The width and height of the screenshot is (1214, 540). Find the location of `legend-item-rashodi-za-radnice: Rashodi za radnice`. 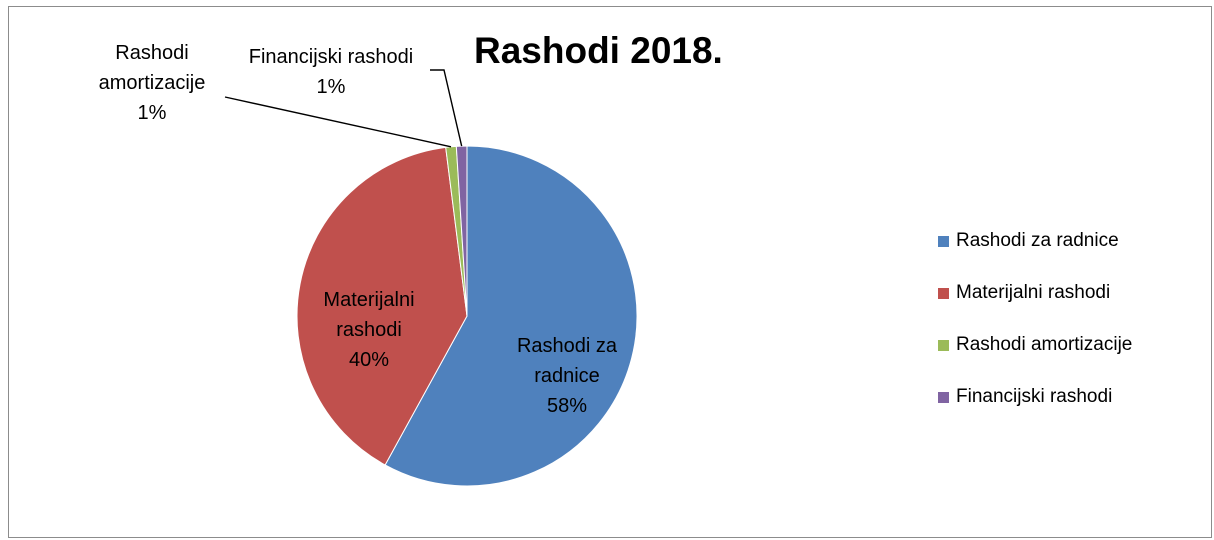

legend-item-rashodi-za-radnice: Rashodi za radnice is located at coordinates (1035, 241).